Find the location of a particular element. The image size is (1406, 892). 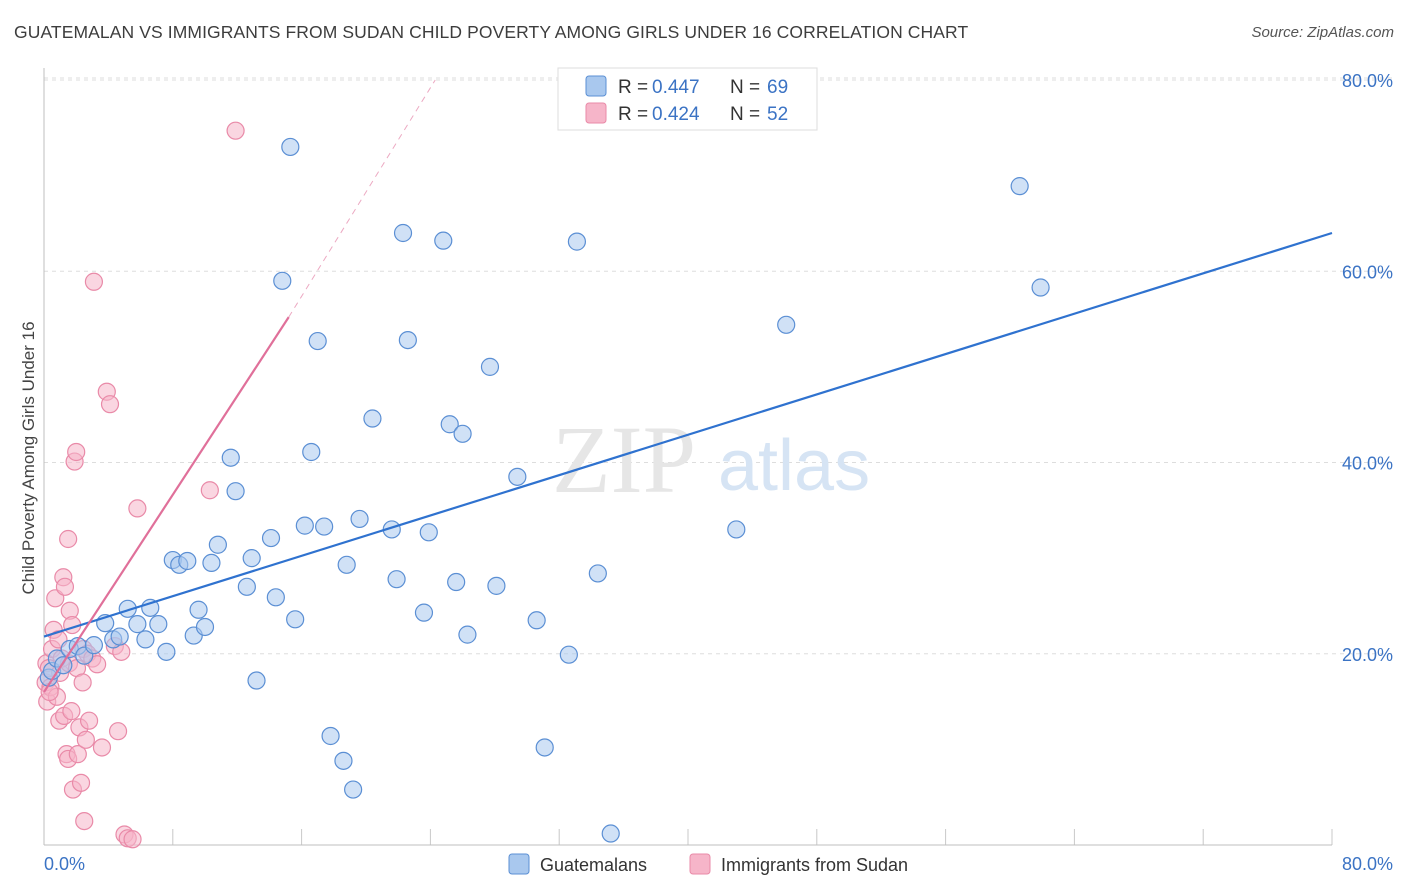

x-tick-label-max: 80.0% is located at coordinates (1367, 864).